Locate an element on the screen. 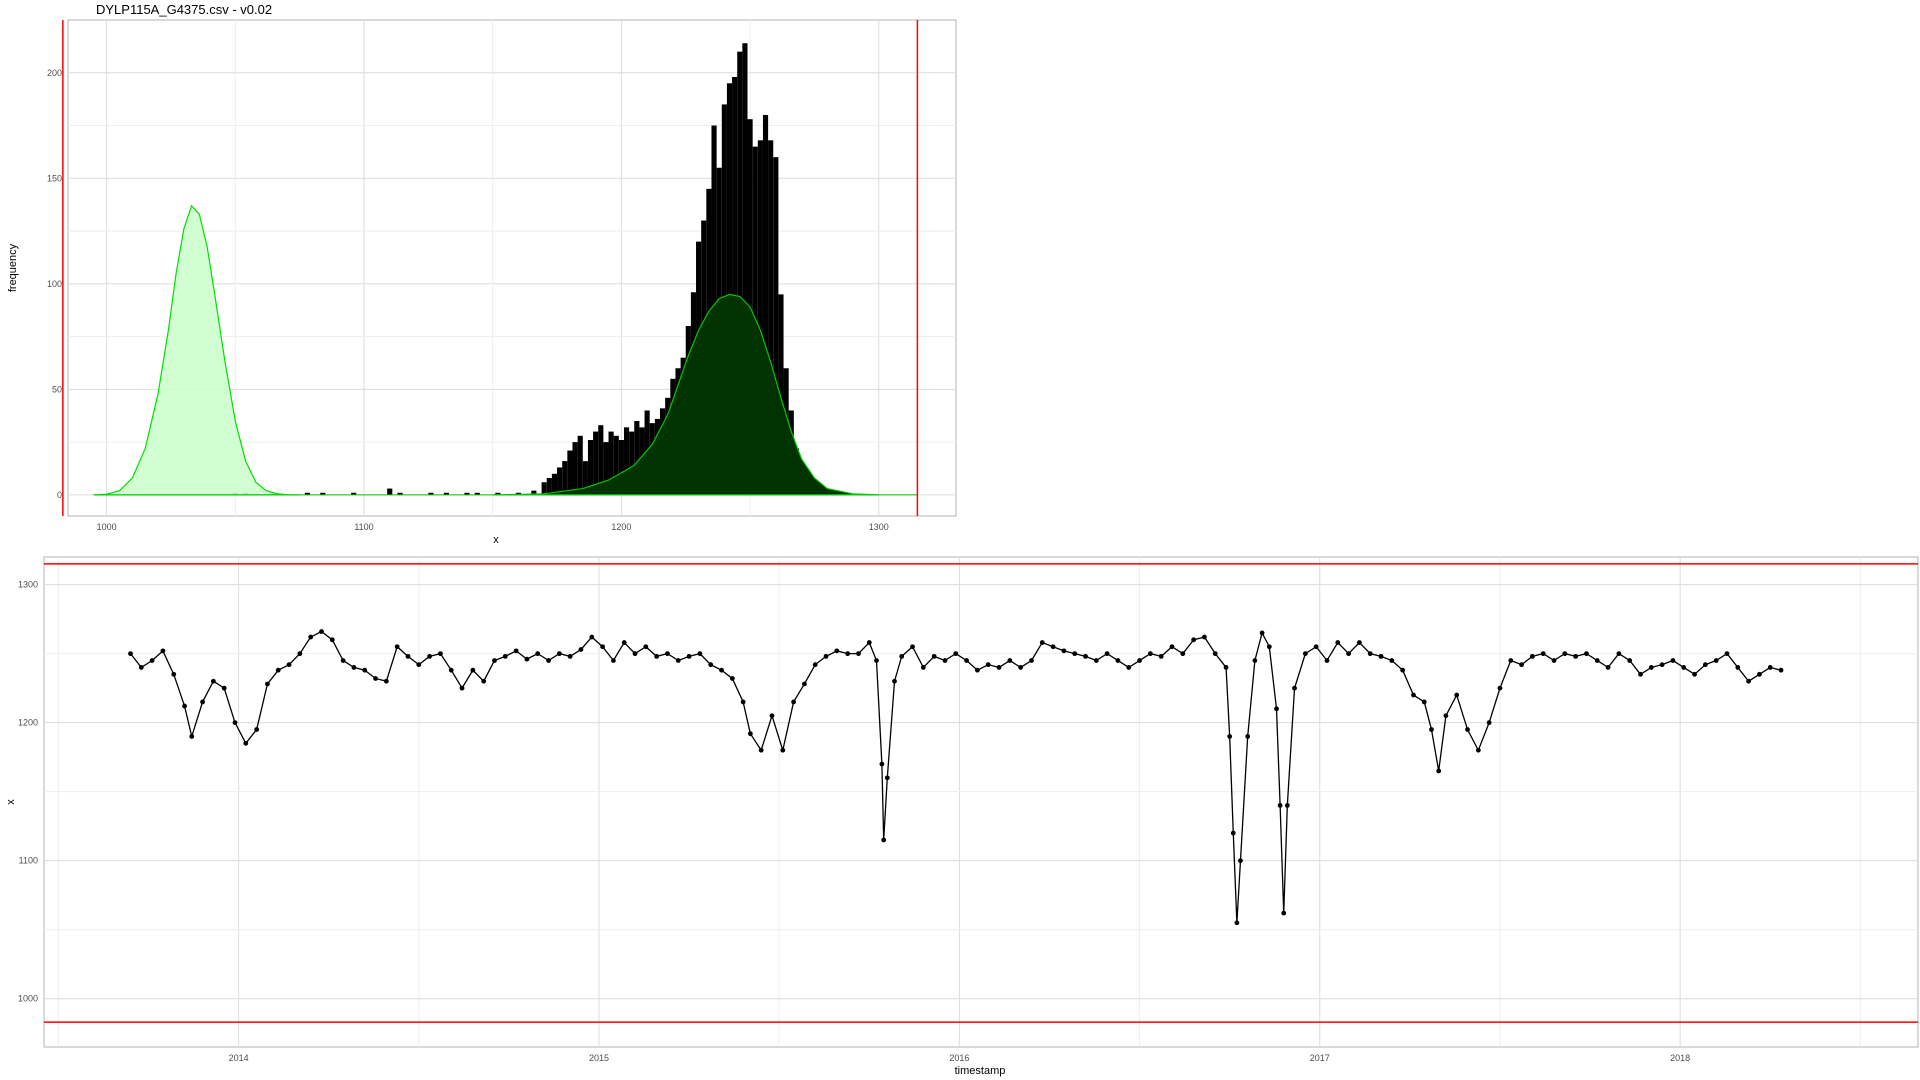 This screenshot has height=1080, width=1920. histogram-density-curves is located at coordinates (505, 350).